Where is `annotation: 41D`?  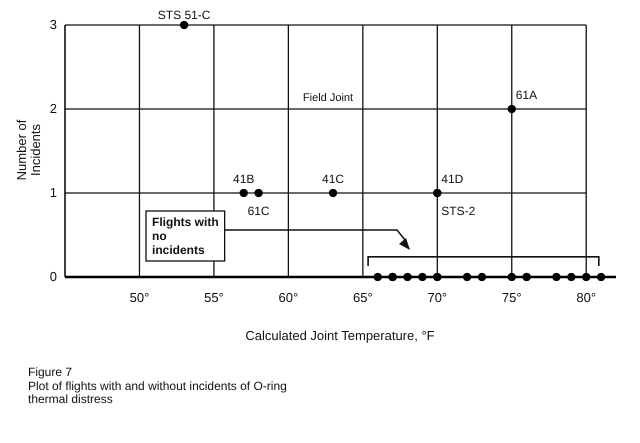
annotation: 41D is located at coordinates (452, 179).